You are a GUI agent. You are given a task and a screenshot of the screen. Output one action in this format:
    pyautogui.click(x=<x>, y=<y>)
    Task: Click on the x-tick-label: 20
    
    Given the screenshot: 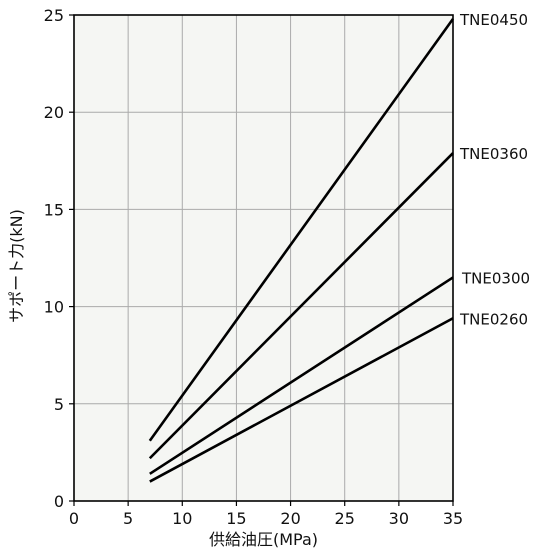 What is the action you would take?
    pyautogui.click(x=290, y=518)
    